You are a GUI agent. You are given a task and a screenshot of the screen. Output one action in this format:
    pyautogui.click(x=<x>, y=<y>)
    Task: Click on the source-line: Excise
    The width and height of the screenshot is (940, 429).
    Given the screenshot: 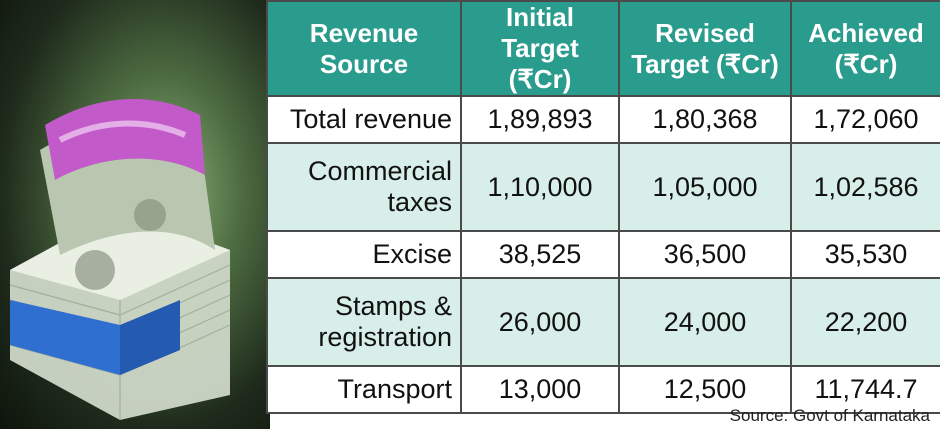 What is the action you would take?
    pyautogui.click(x=412, y=254)
    